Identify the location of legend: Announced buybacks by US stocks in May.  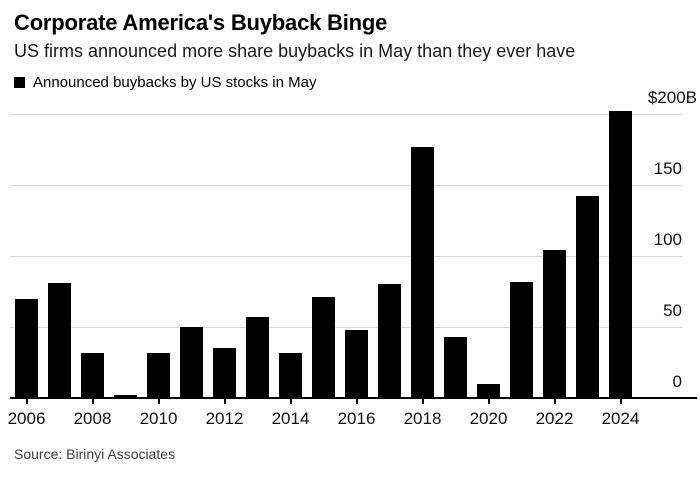
(165, 82).